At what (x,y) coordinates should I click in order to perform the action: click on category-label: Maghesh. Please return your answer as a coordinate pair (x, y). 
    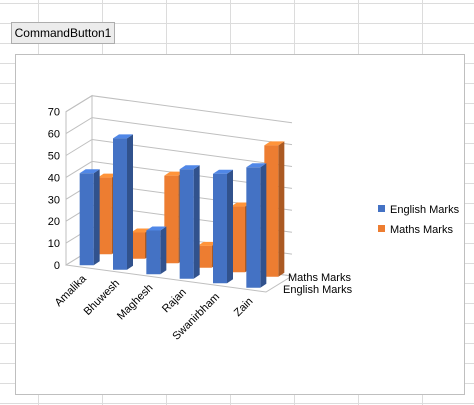
    Looking at the image, I should click on (135, 302).